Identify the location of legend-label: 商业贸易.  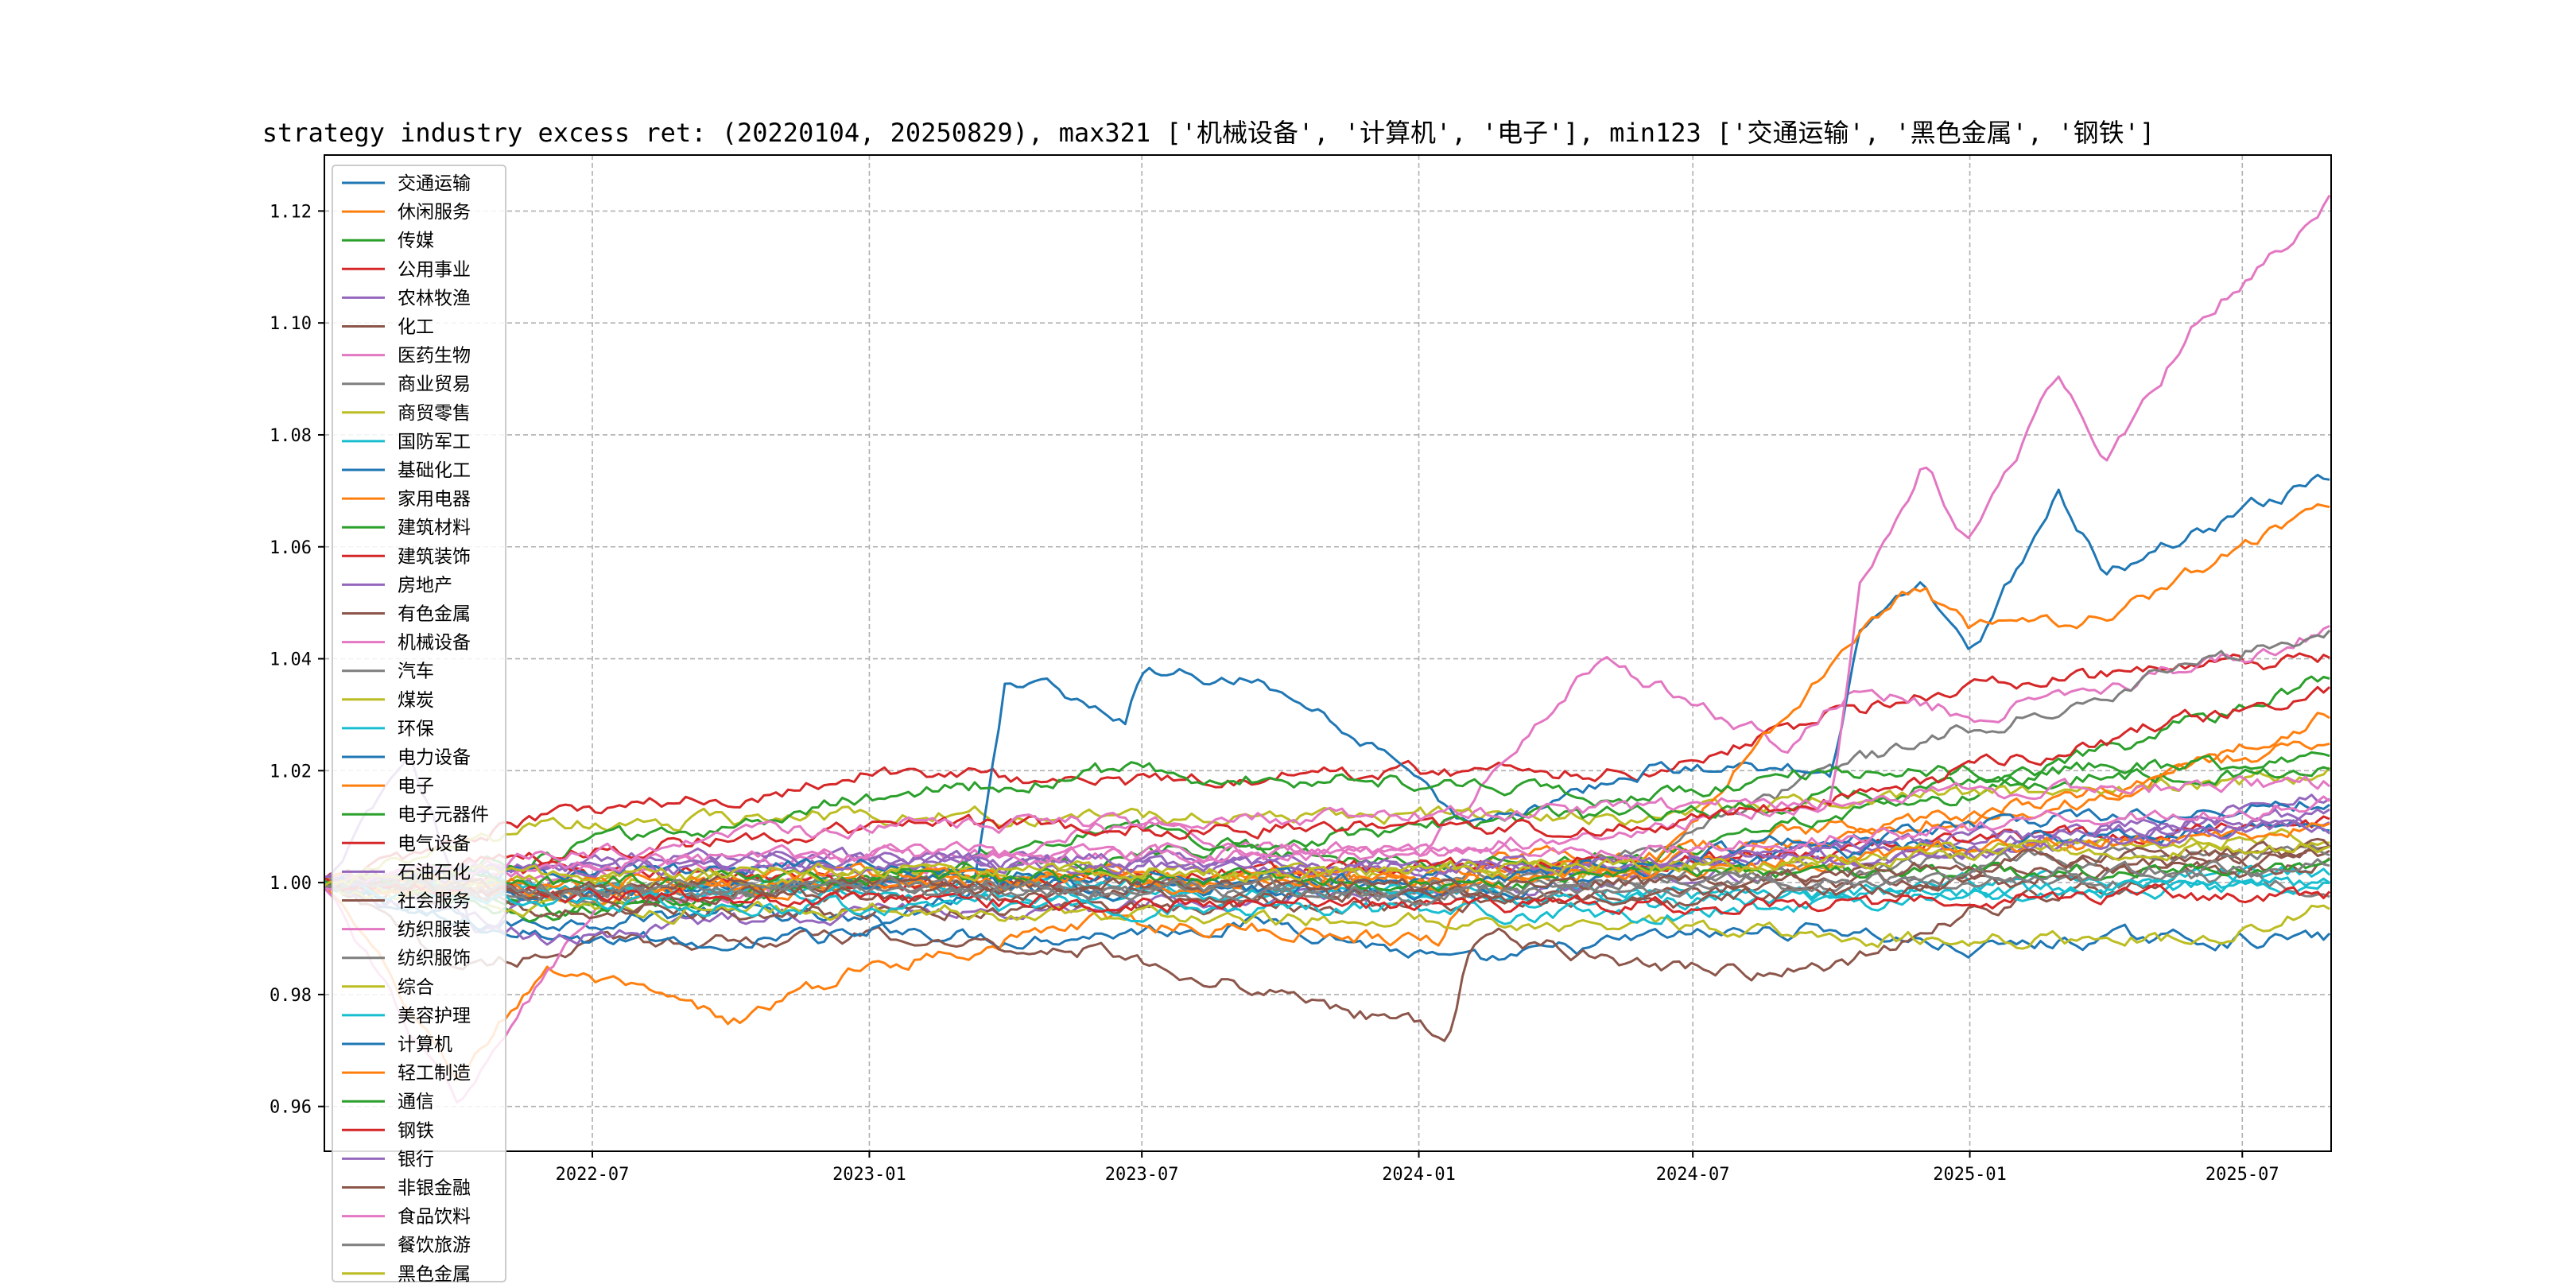
(435, 384).